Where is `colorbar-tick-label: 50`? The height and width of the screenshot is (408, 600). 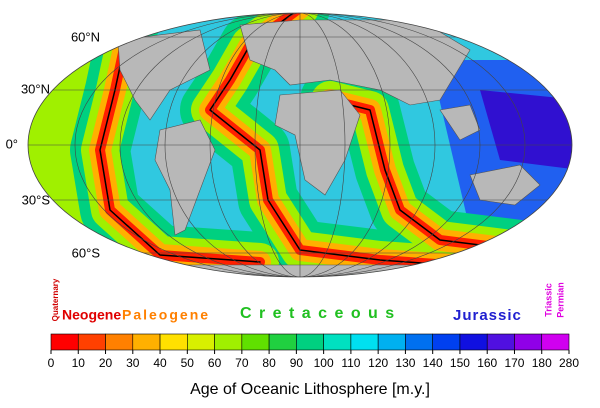 colorbar-tick-label: 50 is located at coordinates (188, 363).